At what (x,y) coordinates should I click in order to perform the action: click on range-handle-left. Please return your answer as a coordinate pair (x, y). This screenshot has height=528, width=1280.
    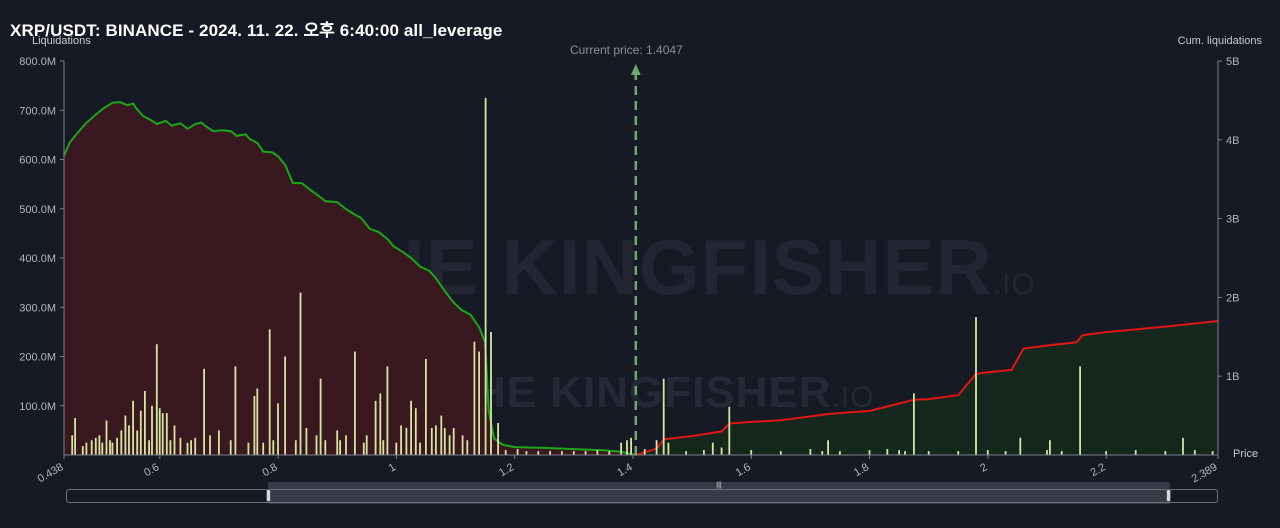
    Looking at the image, I should click on (268, 495).